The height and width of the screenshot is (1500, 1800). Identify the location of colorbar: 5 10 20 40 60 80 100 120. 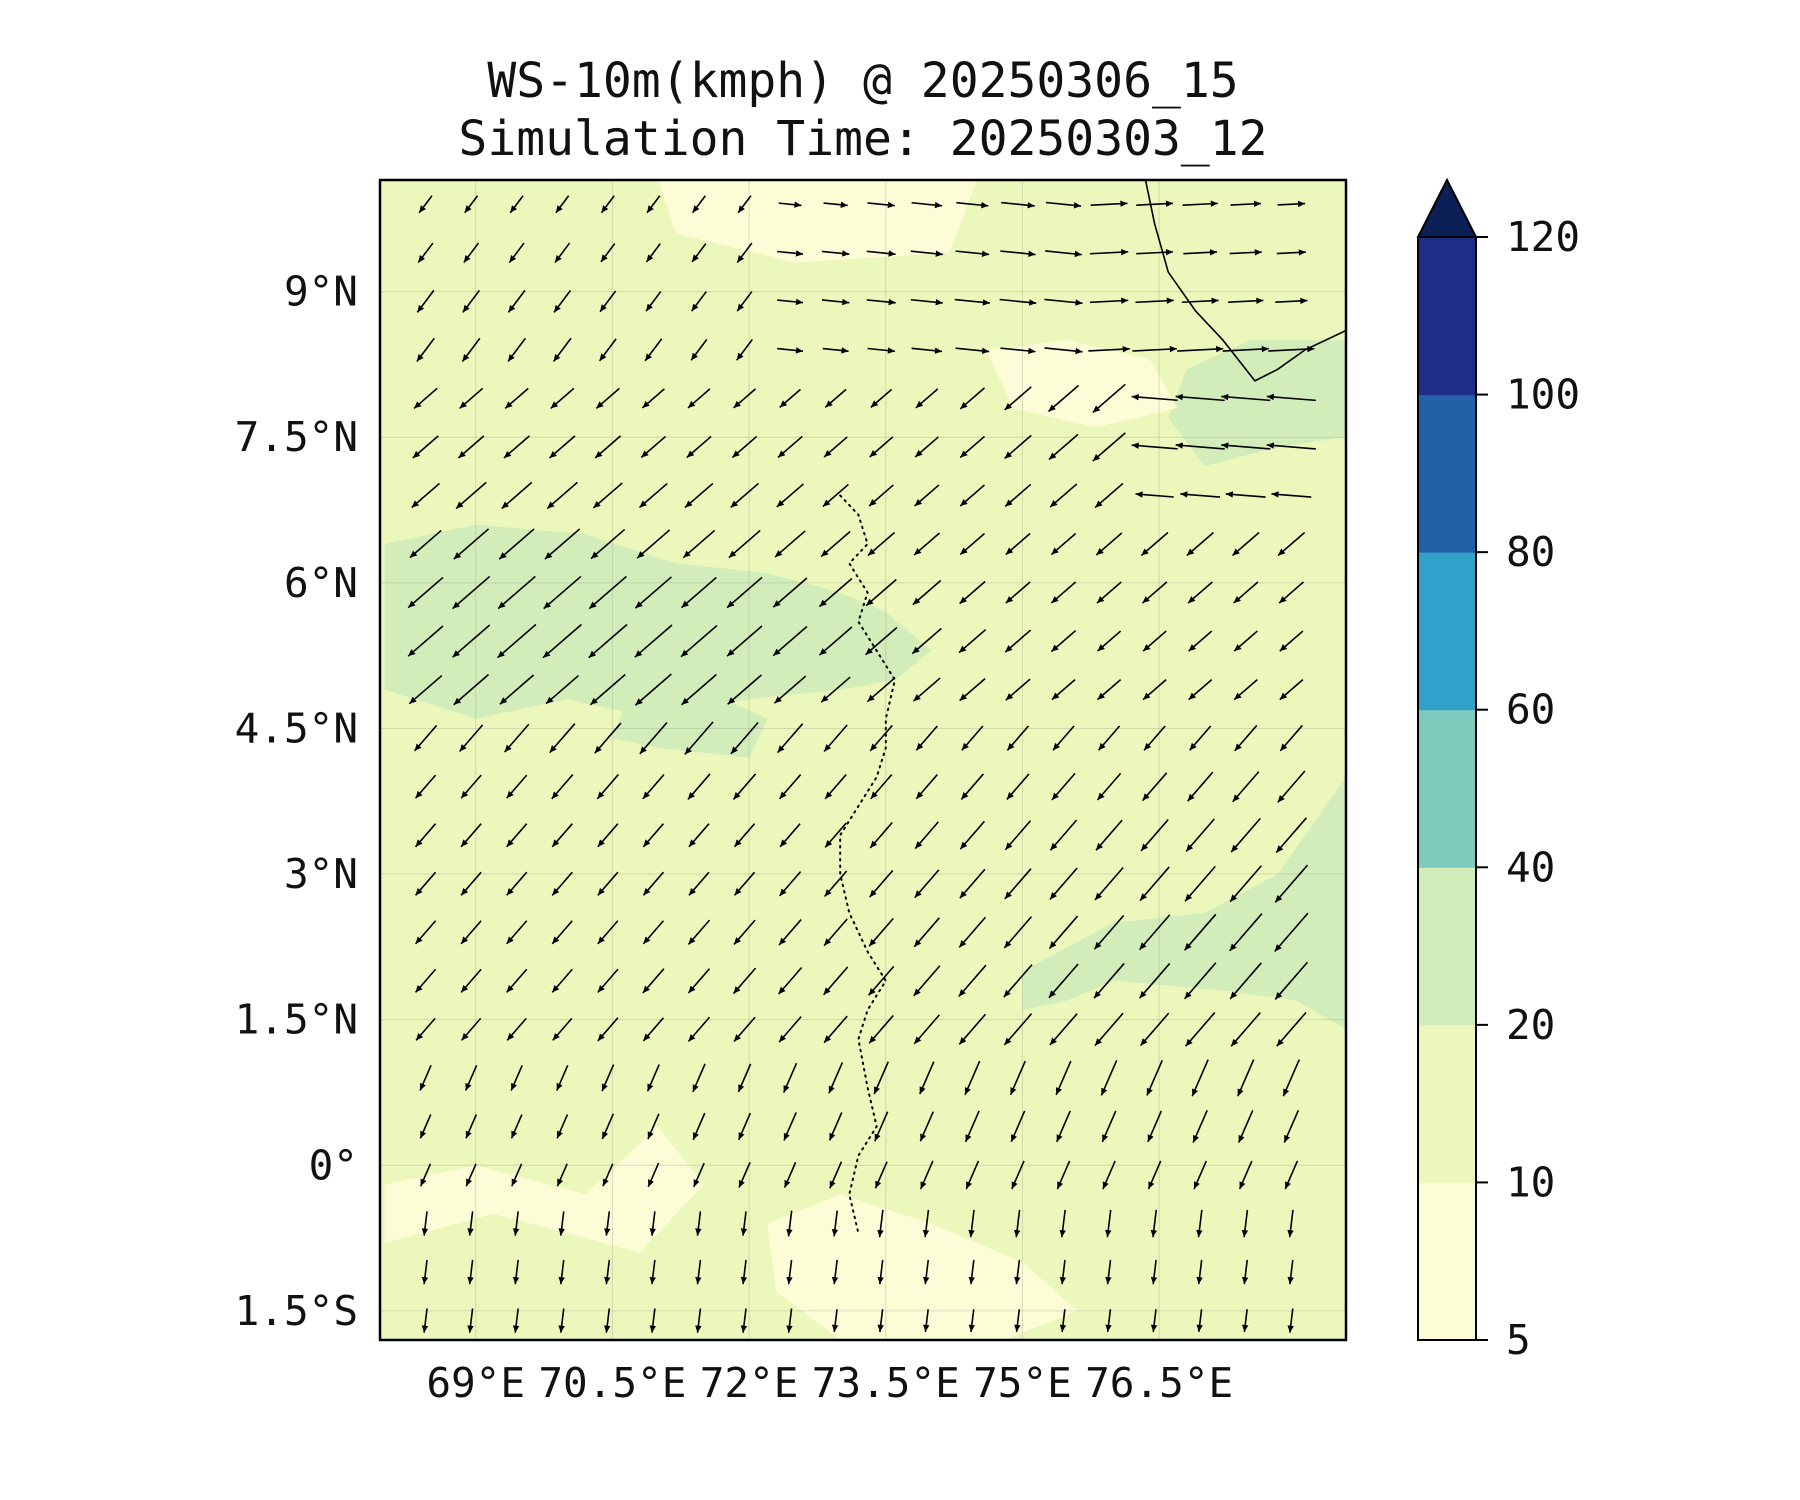
(1498, 770).